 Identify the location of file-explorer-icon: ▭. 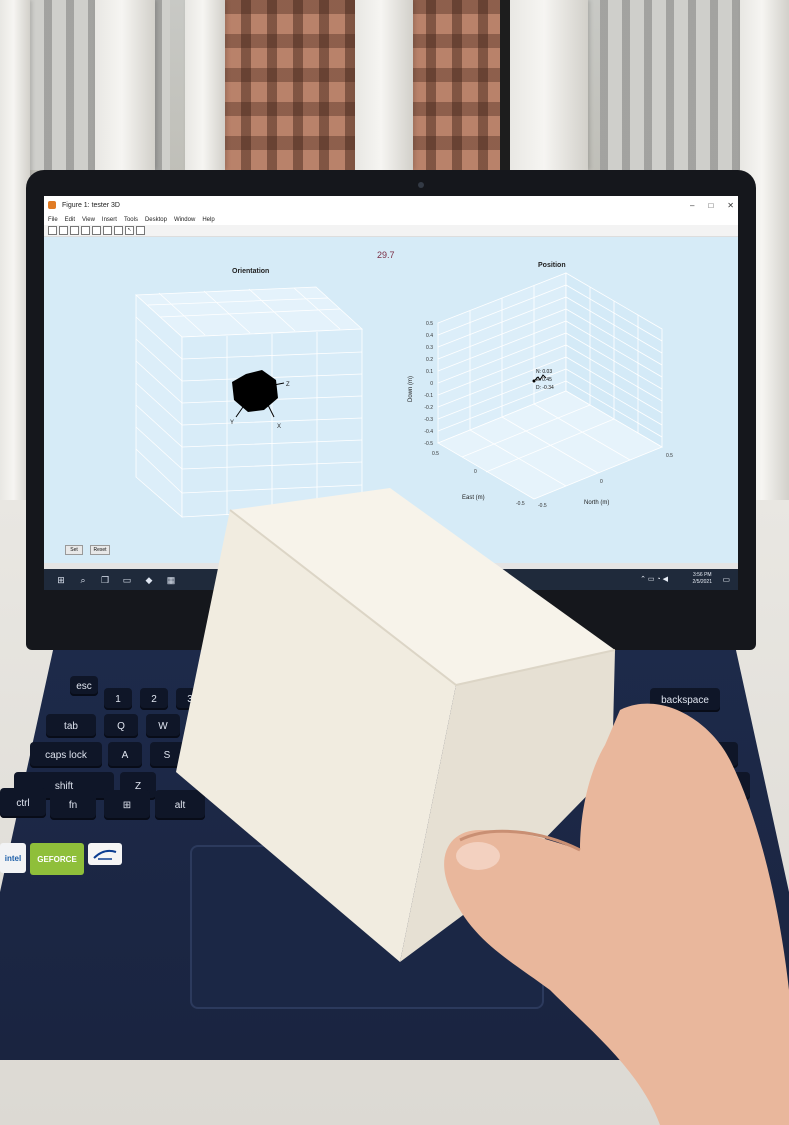
(127, 579).